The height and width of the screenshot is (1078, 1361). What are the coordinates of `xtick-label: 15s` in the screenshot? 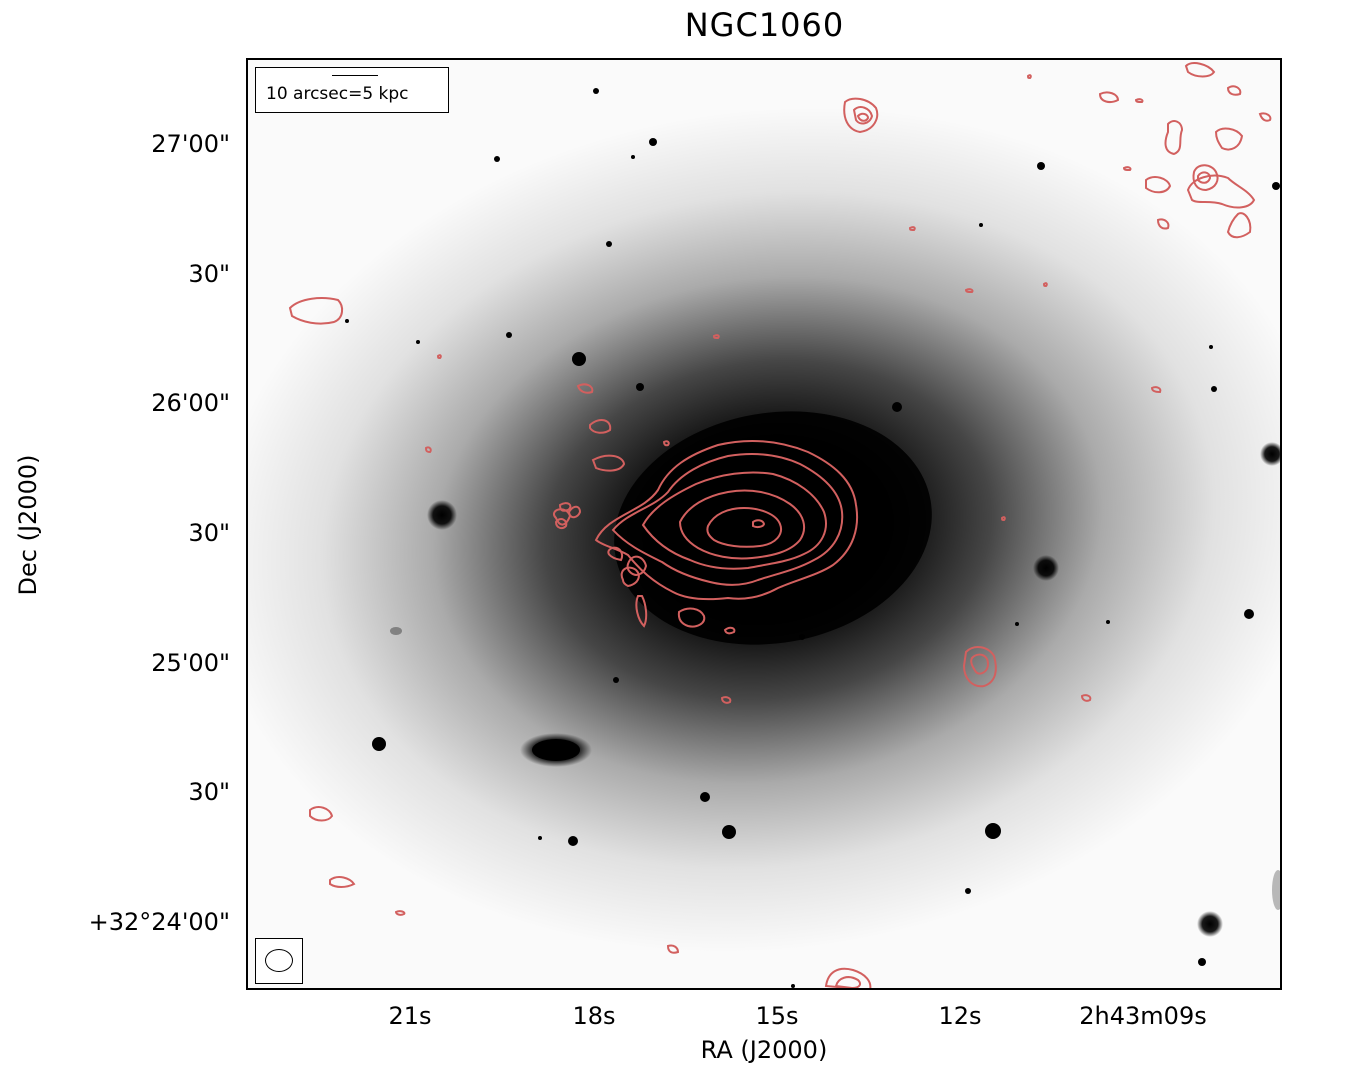 It's located at (777, 1016).